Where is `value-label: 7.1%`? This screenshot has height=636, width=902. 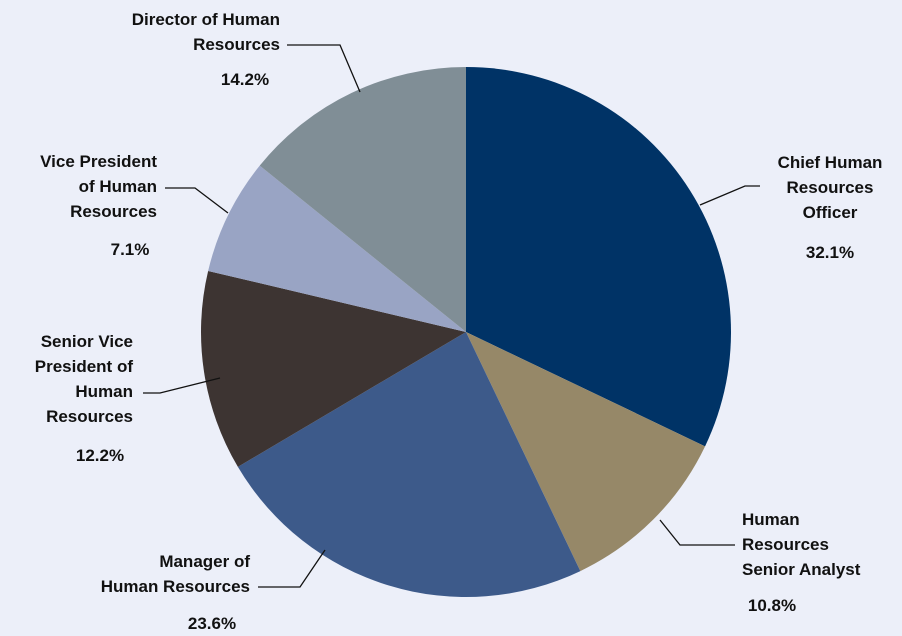
value-label: 7.1% is located at coordinates (130, 249).